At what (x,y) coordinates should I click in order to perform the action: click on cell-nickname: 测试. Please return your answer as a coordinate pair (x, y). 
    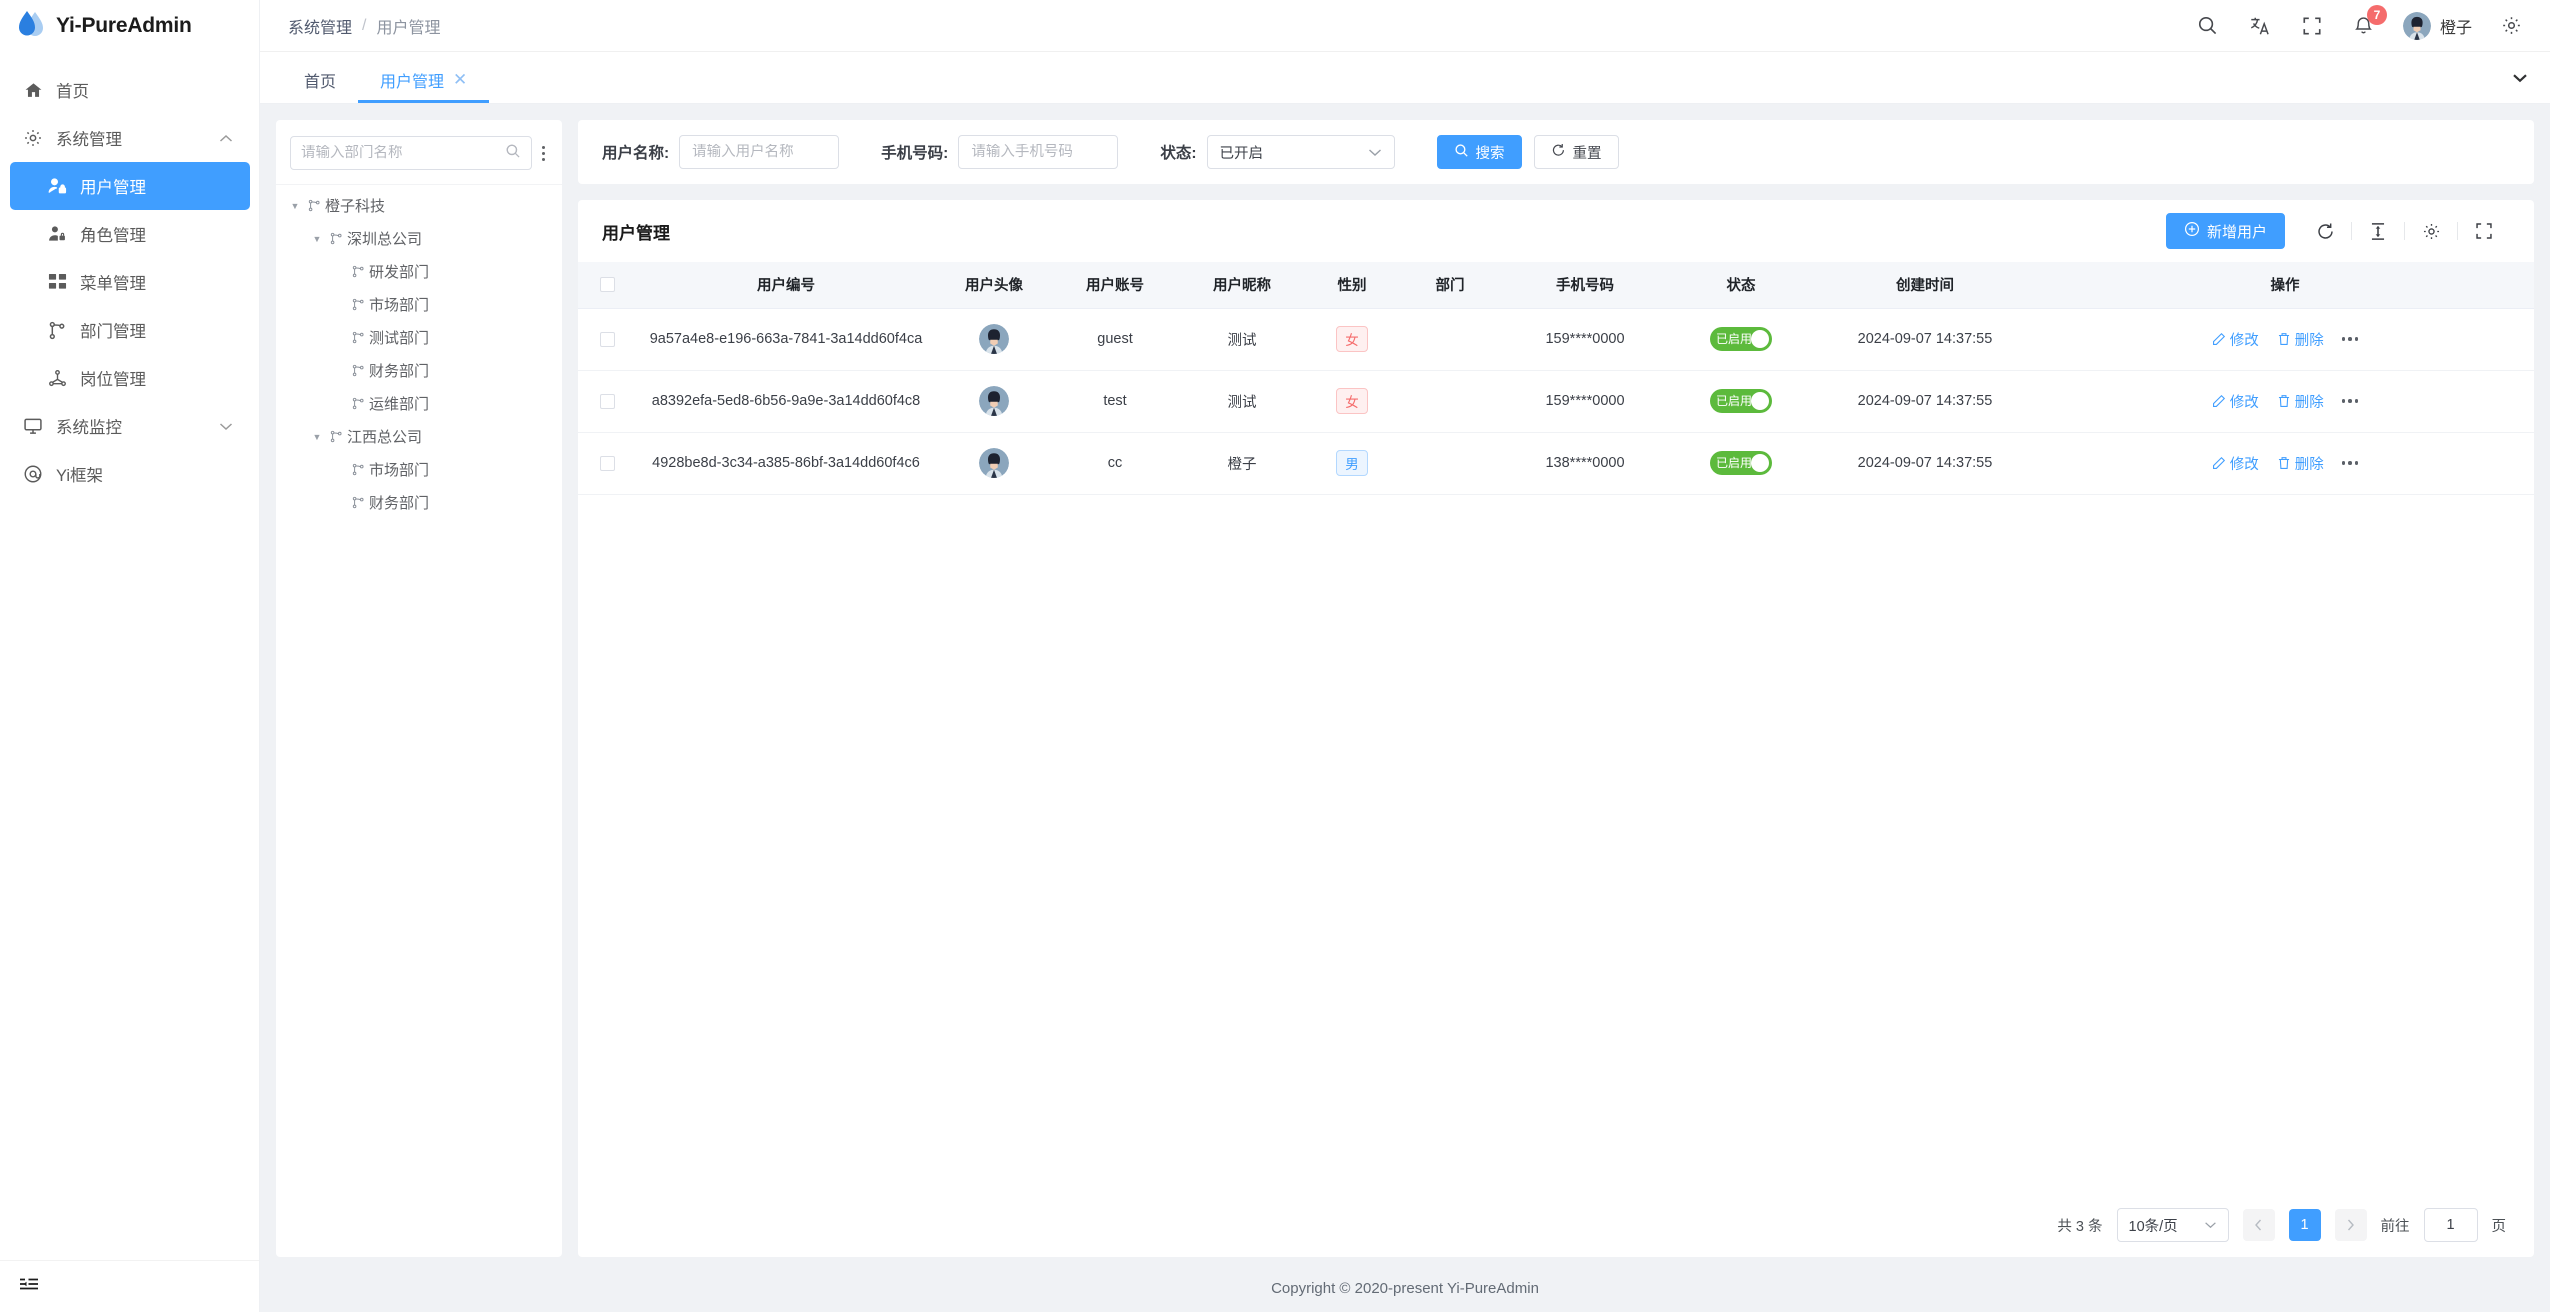
    Looking at the image, I should click on (1242, 401).